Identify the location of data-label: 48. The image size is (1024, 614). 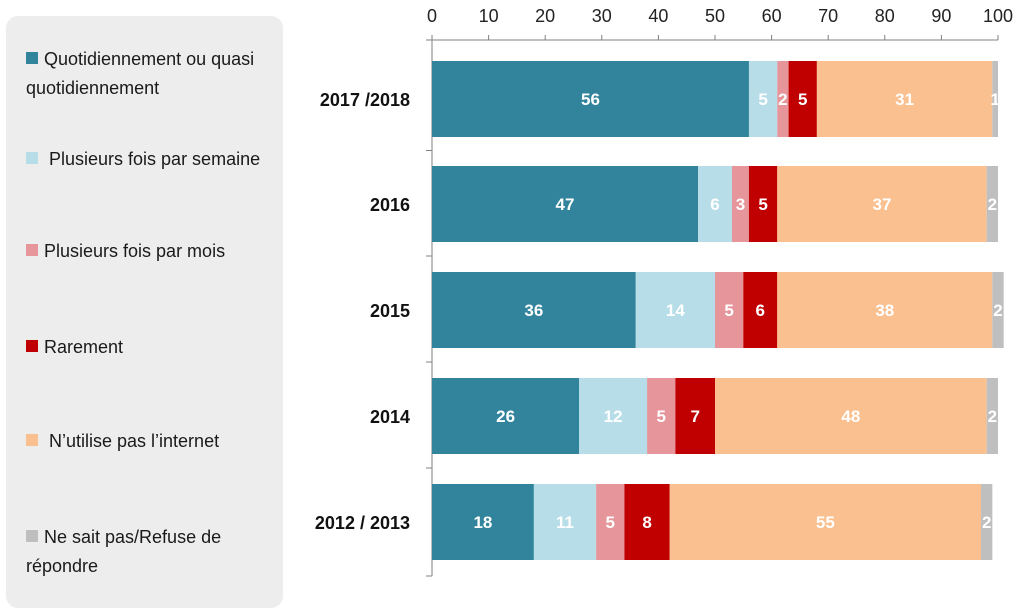
(850, 416).